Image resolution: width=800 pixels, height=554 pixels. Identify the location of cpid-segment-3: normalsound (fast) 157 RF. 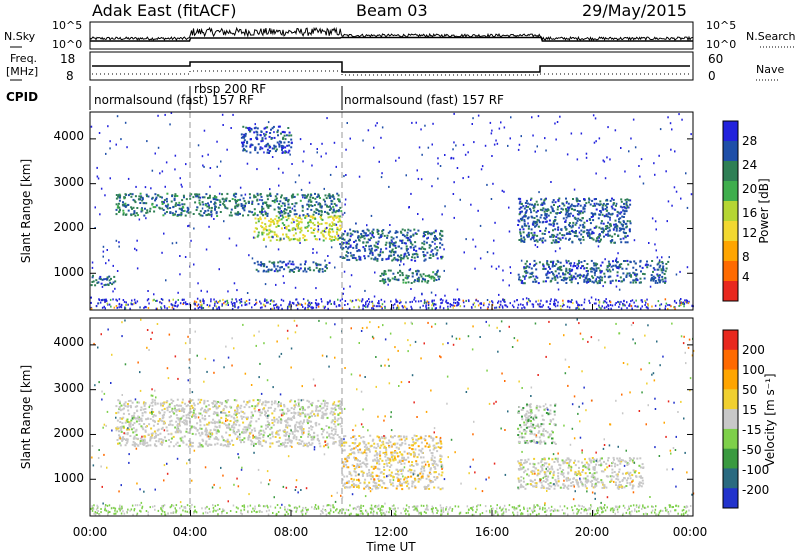
(424, 100).